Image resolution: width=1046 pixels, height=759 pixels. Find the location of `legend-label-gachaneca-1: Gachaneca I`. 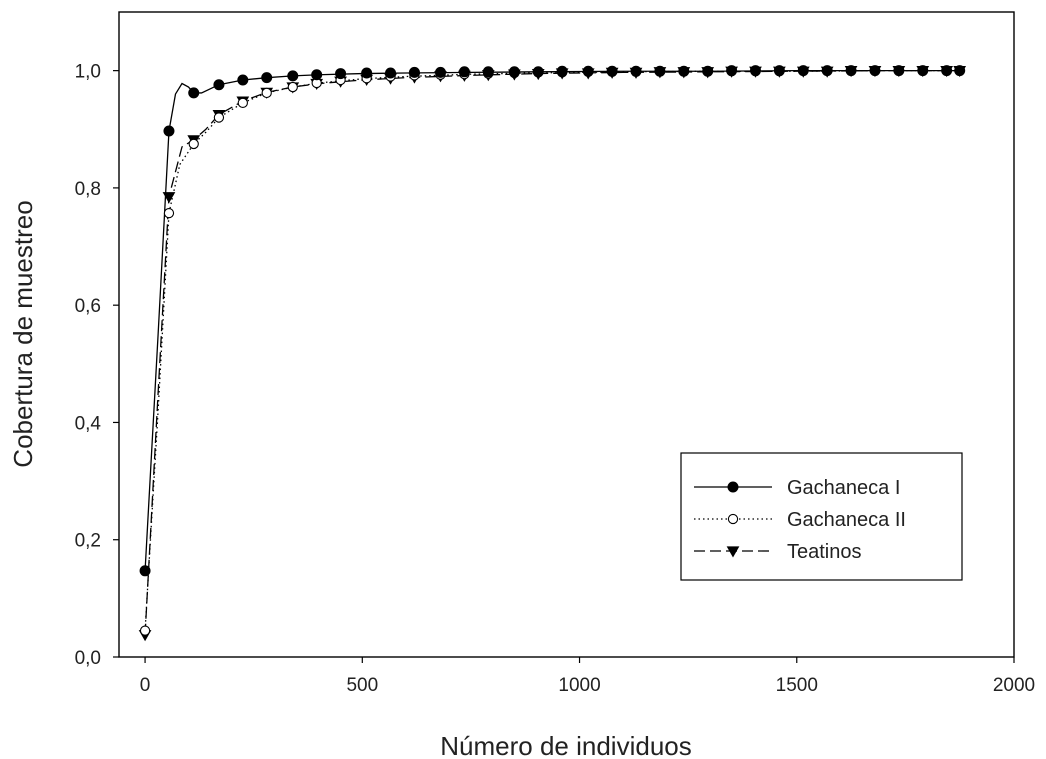

legend-label-gachaneca-1: Gachaneca I is located at coordinates (843, 488).